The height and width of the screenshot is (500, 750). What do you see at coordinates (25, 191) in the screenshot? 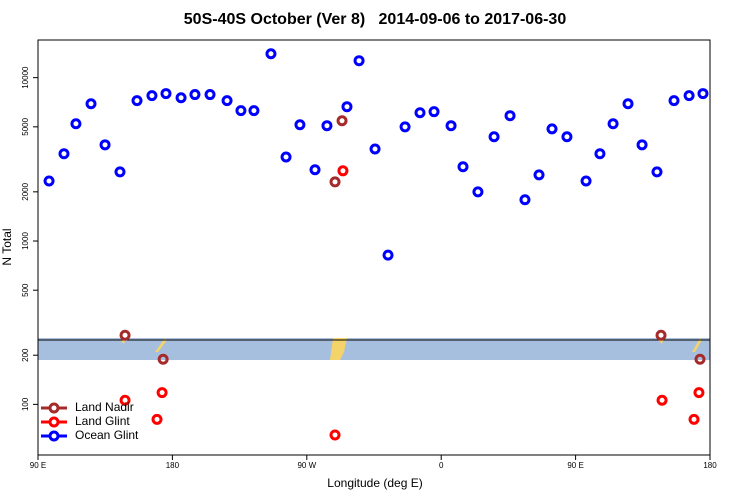
I see `y-tick-label: 2000` at bounding box center [25, 191].